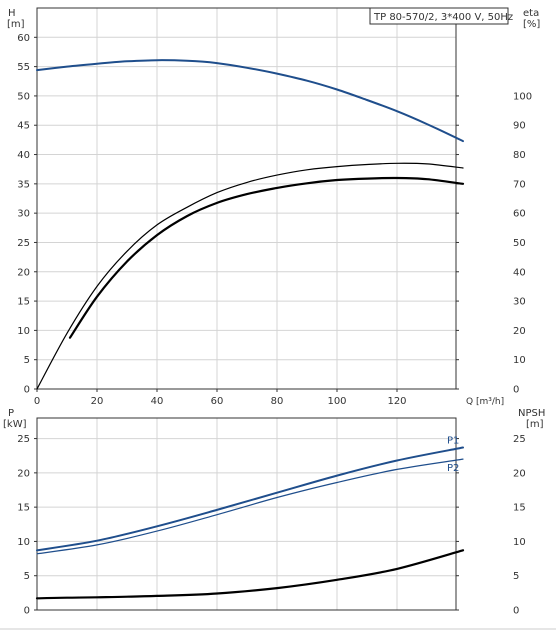  Describe the element at coordinates (519, 439) in the screenshot. I see `y2-tick-label: 25` at that location.